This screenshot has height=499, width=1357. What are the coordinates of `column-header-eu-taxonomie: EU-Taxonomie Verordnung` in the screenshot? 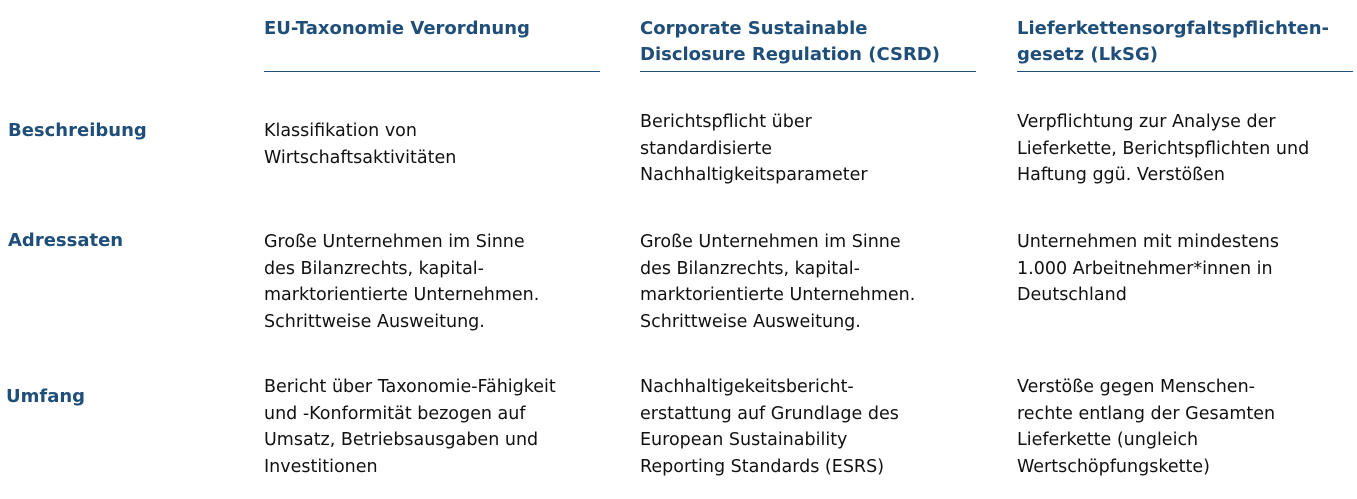 It's located at (397, 28).